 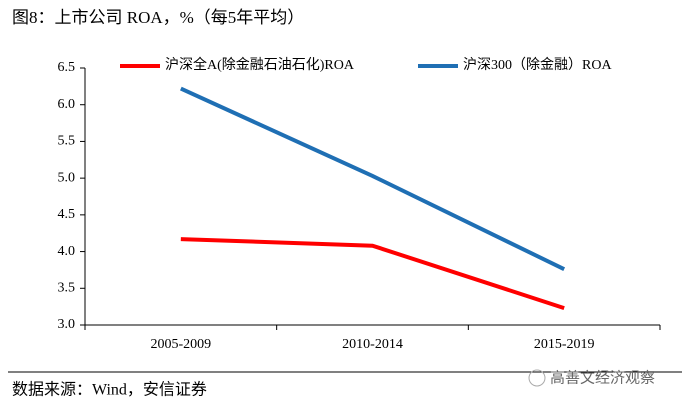 What do you see at coordinates (109, 390) in the screenshot?
I see `source: 数据来源：Wind，安信证券` at bounding box center [109, 390].